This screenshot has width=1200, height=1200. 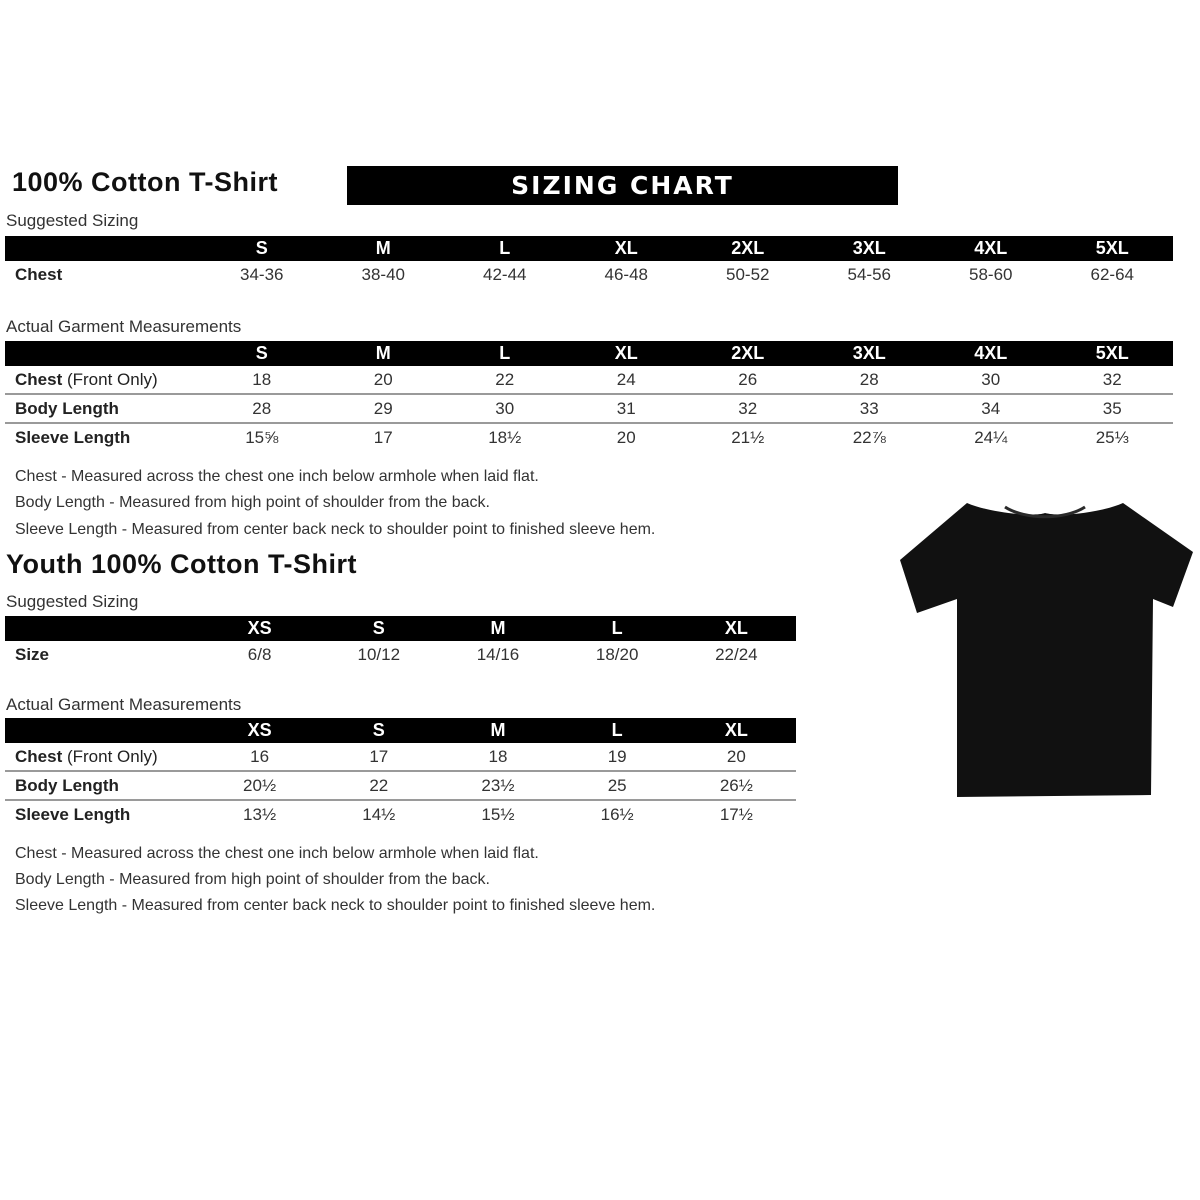 What do you see at coordinates (32, 654) in the screenshot?
I see `row-label-text: Size` at bounding box center [32, 654].